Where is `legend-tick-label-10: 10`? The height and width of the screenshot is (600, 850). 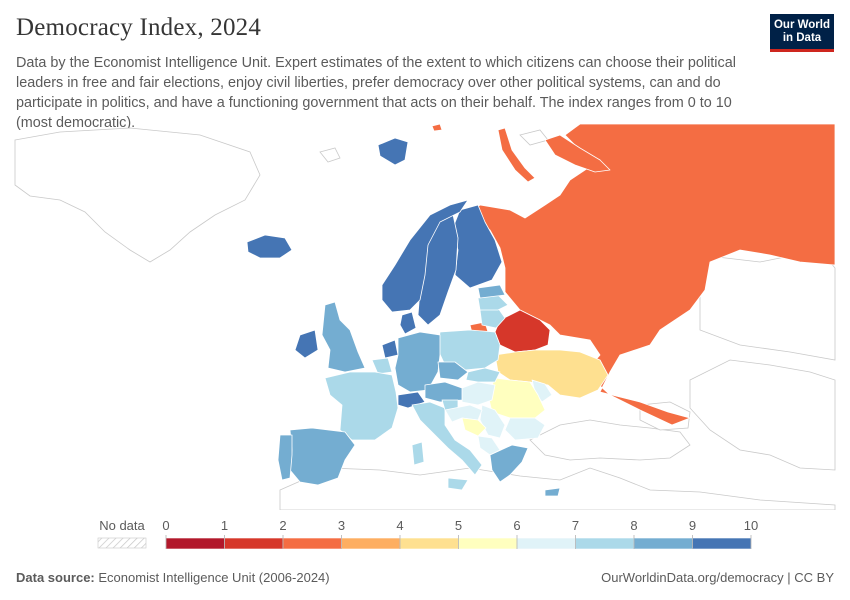 legend-tick-label-10: 10 is located at coordinates (751, 525).